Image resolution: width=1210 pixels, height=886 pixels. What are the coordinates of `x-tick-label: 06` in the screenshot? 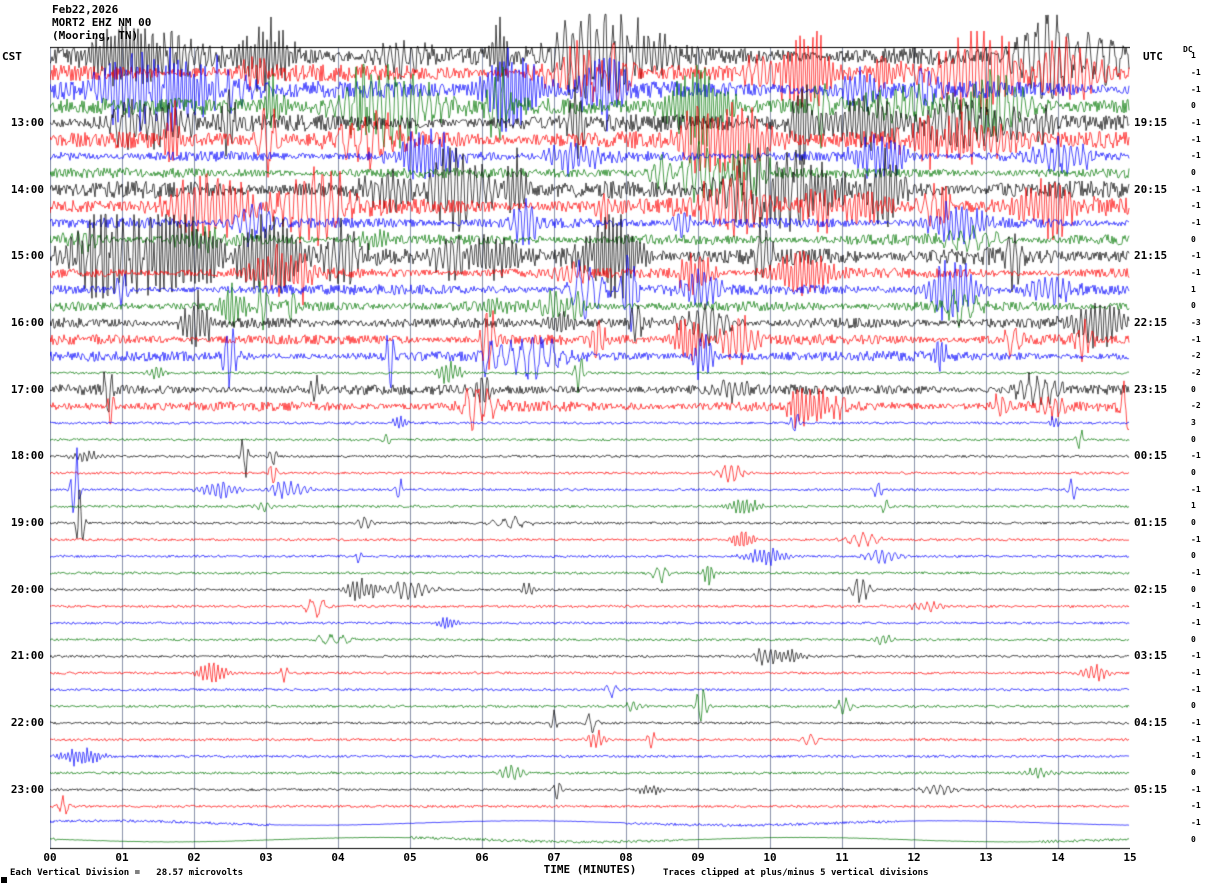 It's located at (482, 857).